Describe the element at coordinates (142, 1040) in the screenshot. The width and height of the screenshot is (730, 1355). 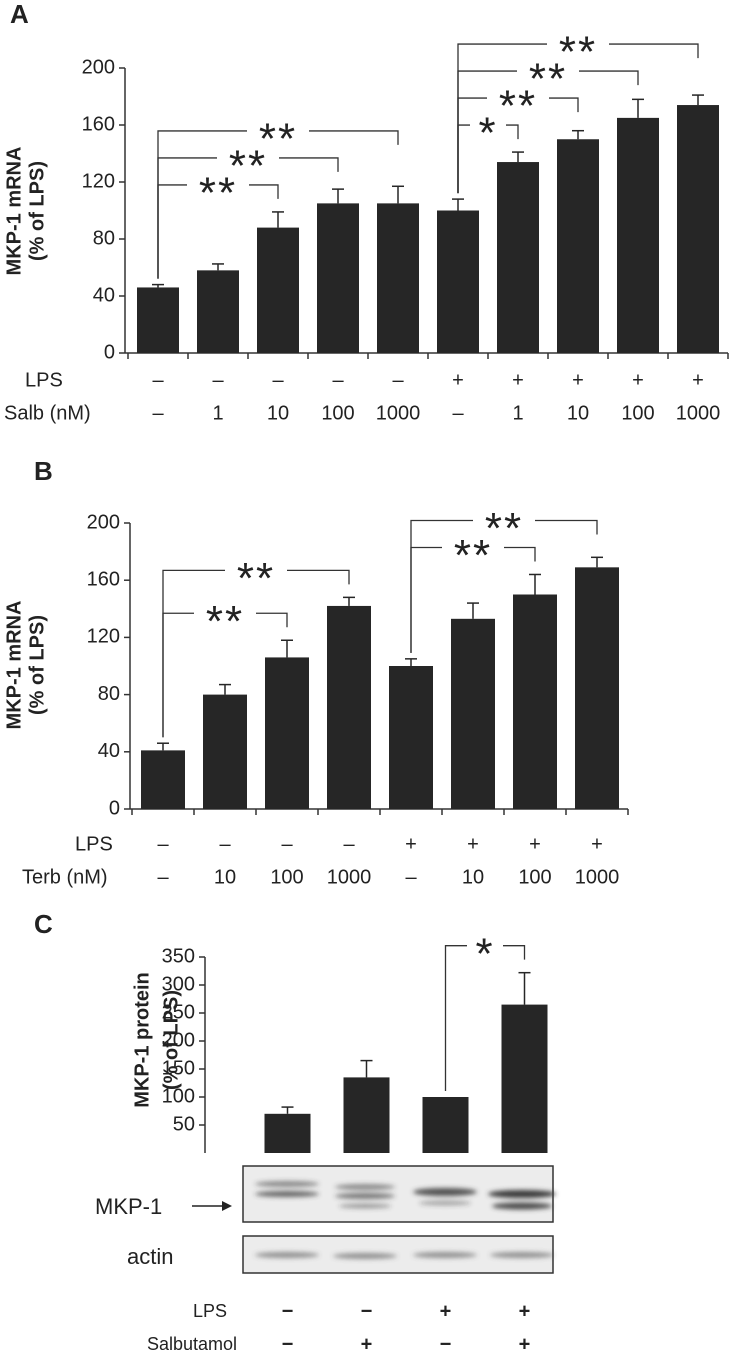
I see `y-axis-label: MKP-1 protein` at that location.